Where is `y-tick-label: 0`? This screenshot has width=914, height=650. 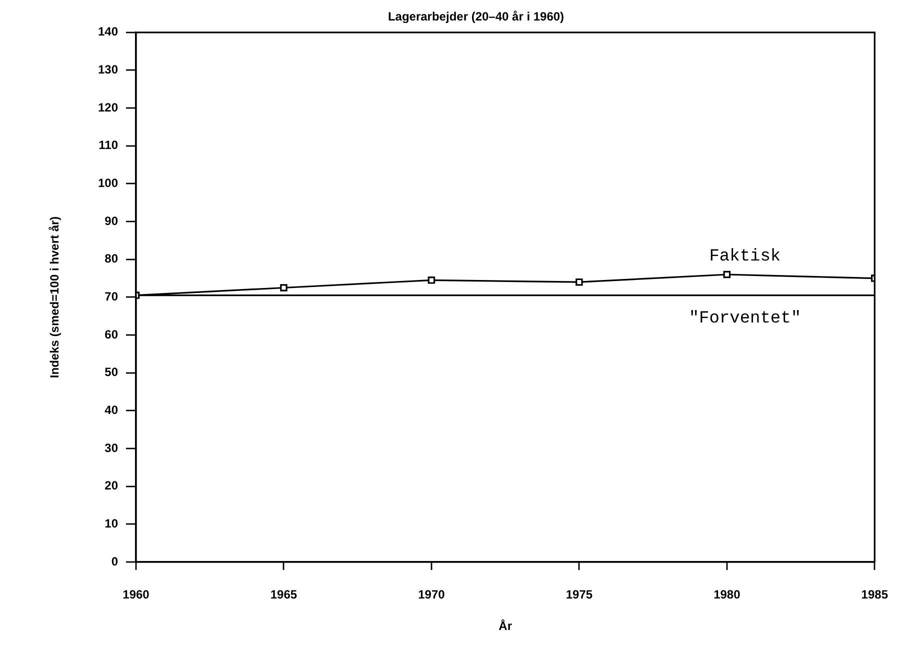 y-tick-label: 0 is located at coordinates (114, 561).